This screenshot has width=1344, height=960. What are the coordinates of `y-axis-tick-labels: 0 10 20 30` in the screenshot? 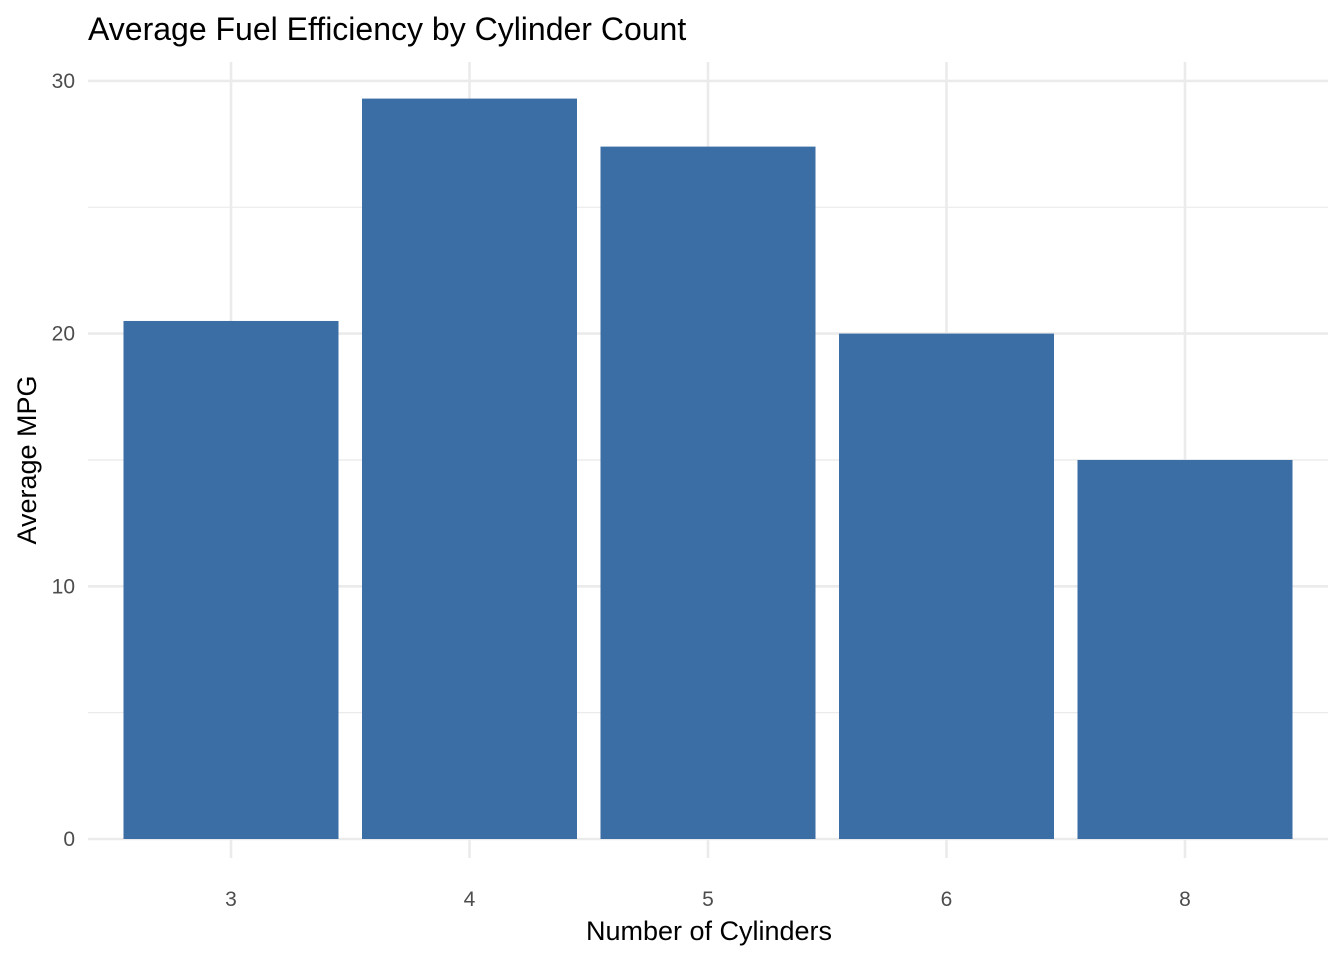 It's located at (63, 460).